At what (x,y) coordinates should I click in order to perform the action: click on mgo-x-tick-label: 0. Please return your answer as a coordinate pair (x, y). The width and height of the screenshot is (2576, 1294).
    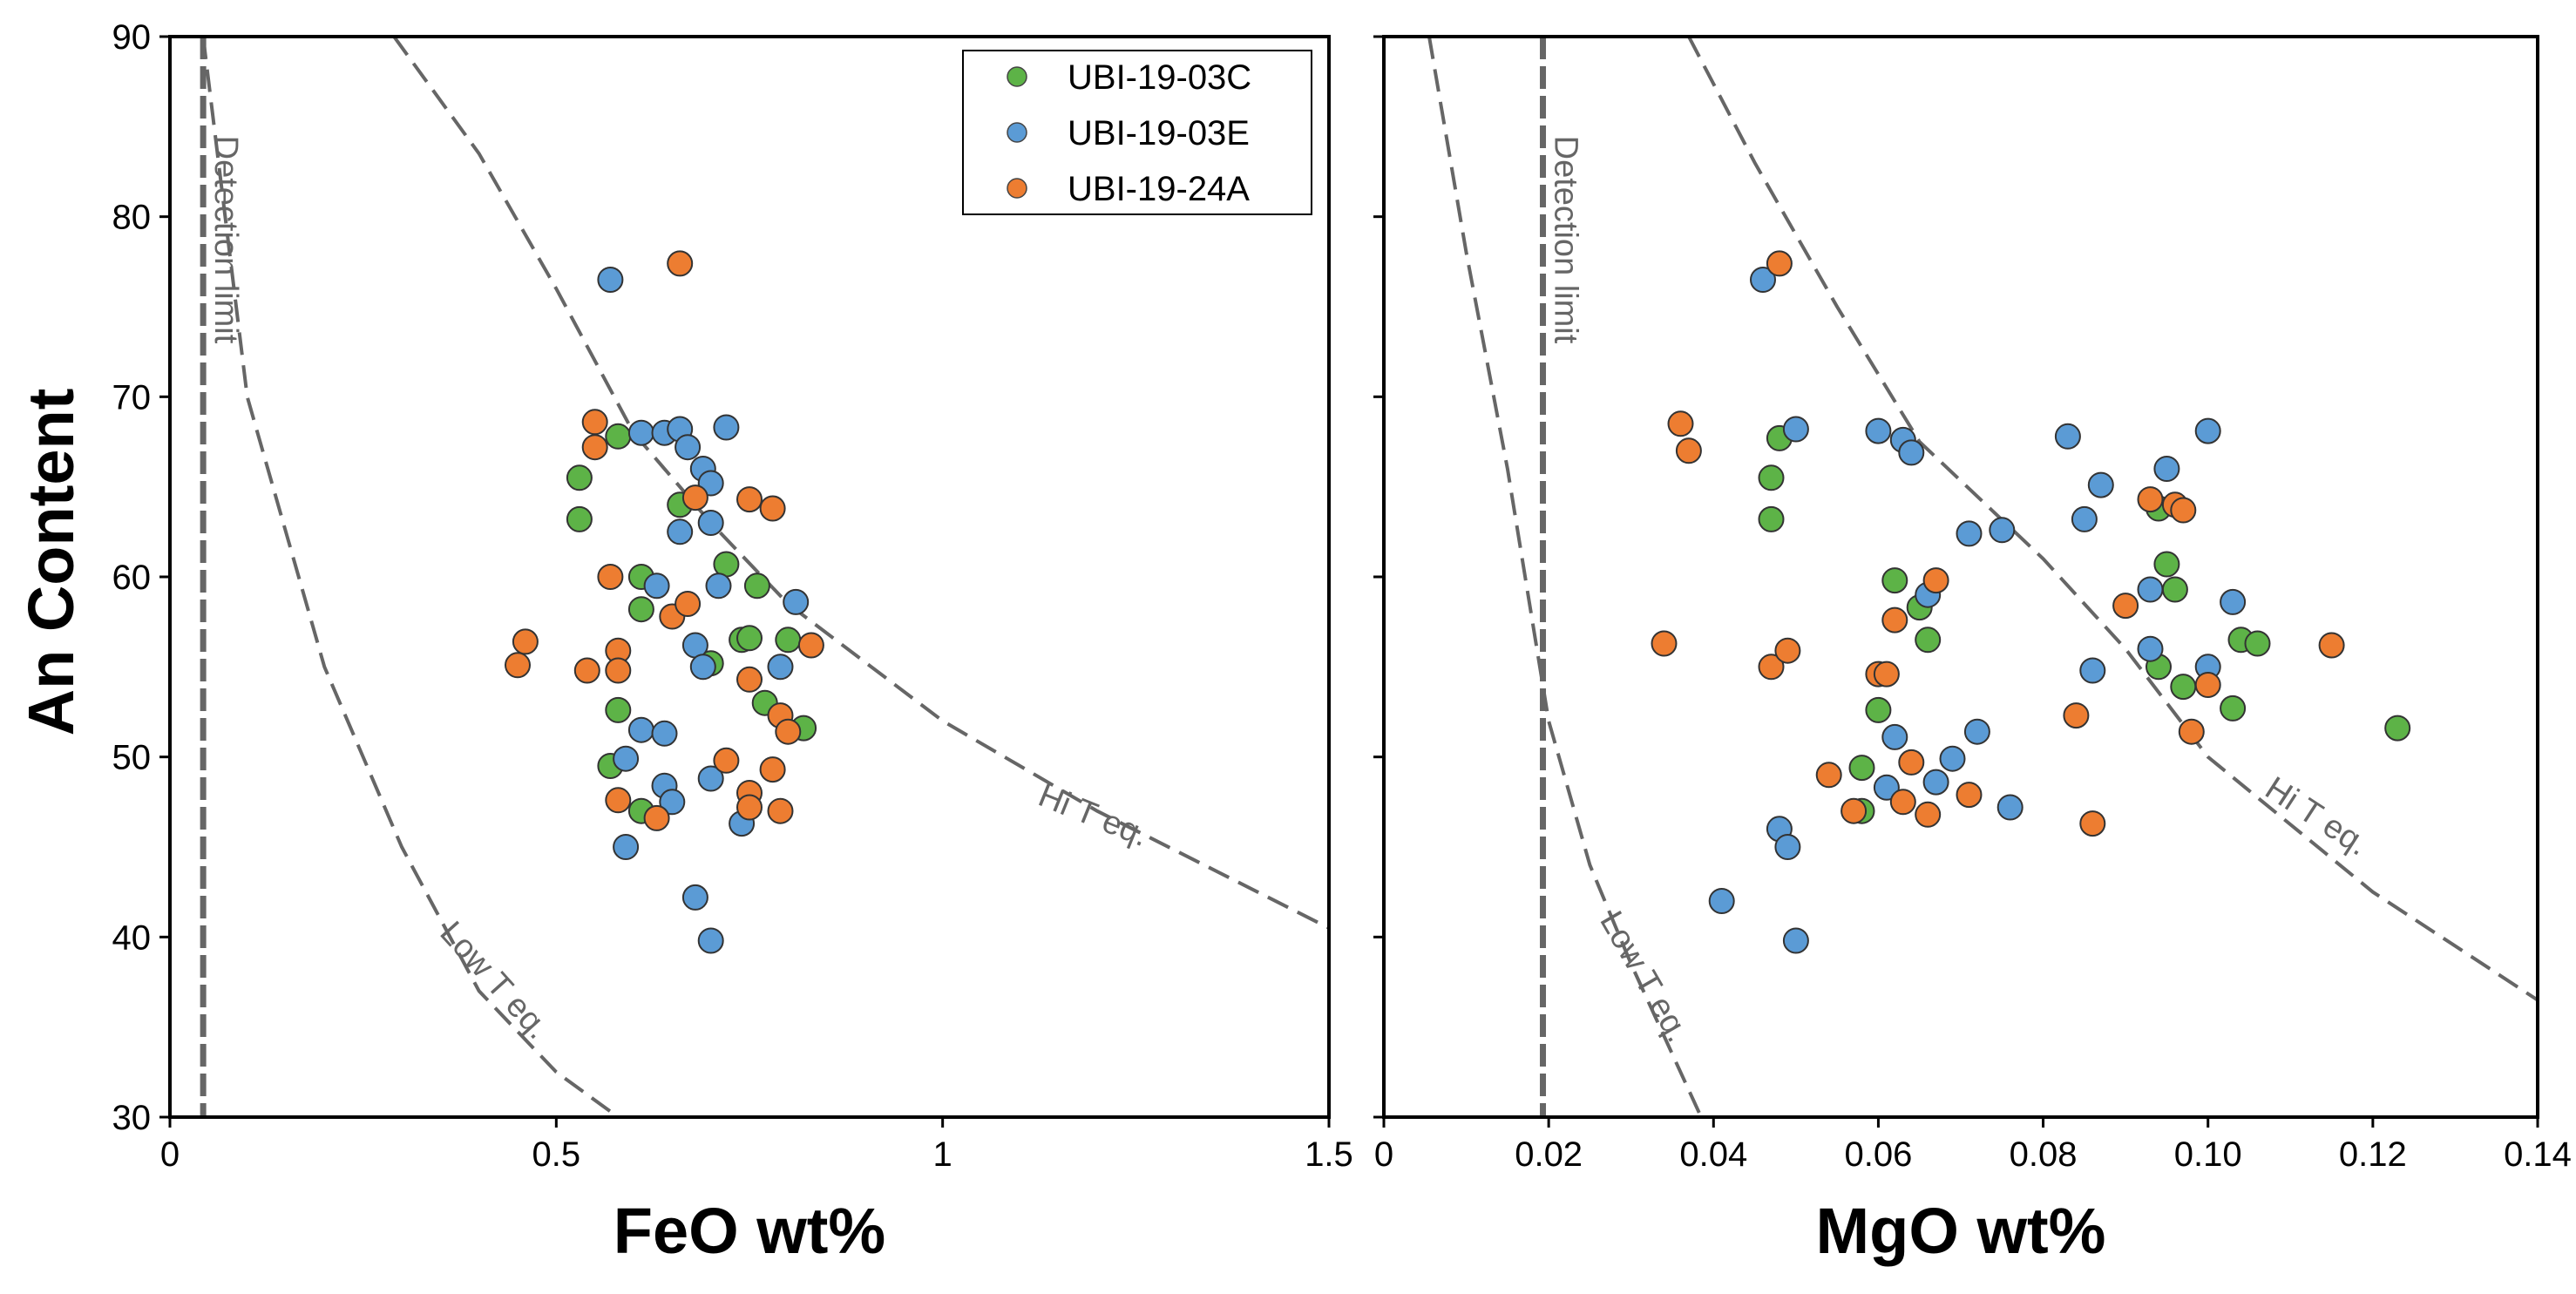
    Looking at the image, I should click on (1383, 1154).